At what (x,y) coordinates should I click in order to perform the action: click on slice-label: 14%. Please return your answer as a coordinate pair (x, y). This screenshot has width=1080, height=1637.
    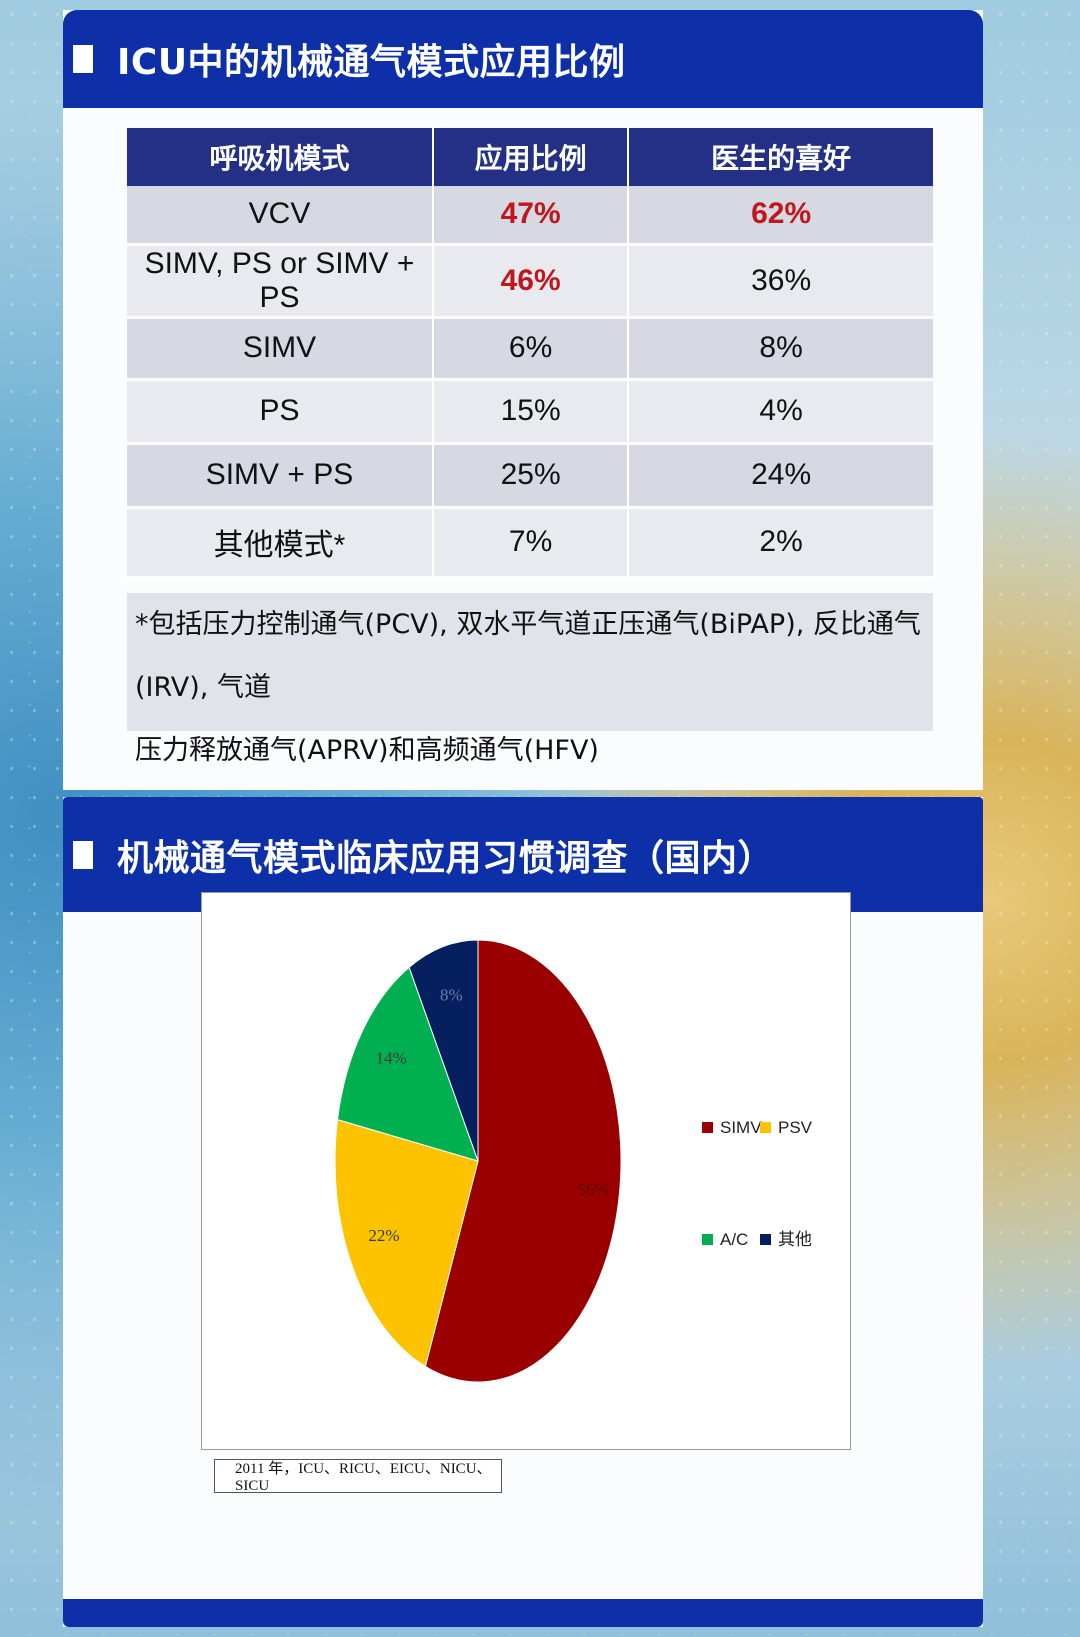
    Looking at the image, I should click on (391, 1058).